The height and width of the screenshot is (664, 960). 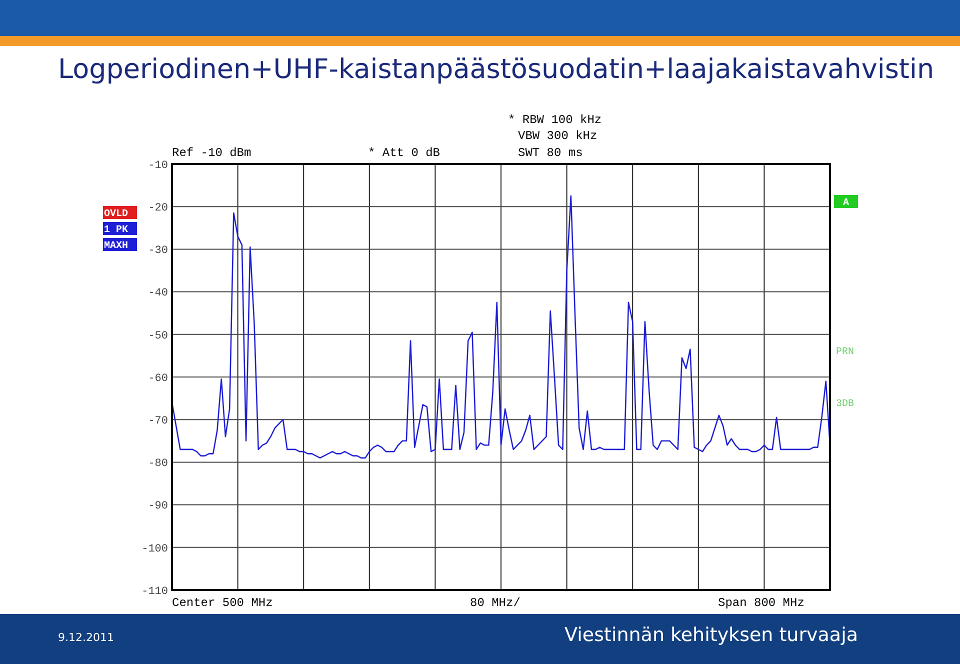 What do you see at coordinates (158, 294) in the screenshot?
I see `y-tick-label: -40` at bounding box center [158, 294].